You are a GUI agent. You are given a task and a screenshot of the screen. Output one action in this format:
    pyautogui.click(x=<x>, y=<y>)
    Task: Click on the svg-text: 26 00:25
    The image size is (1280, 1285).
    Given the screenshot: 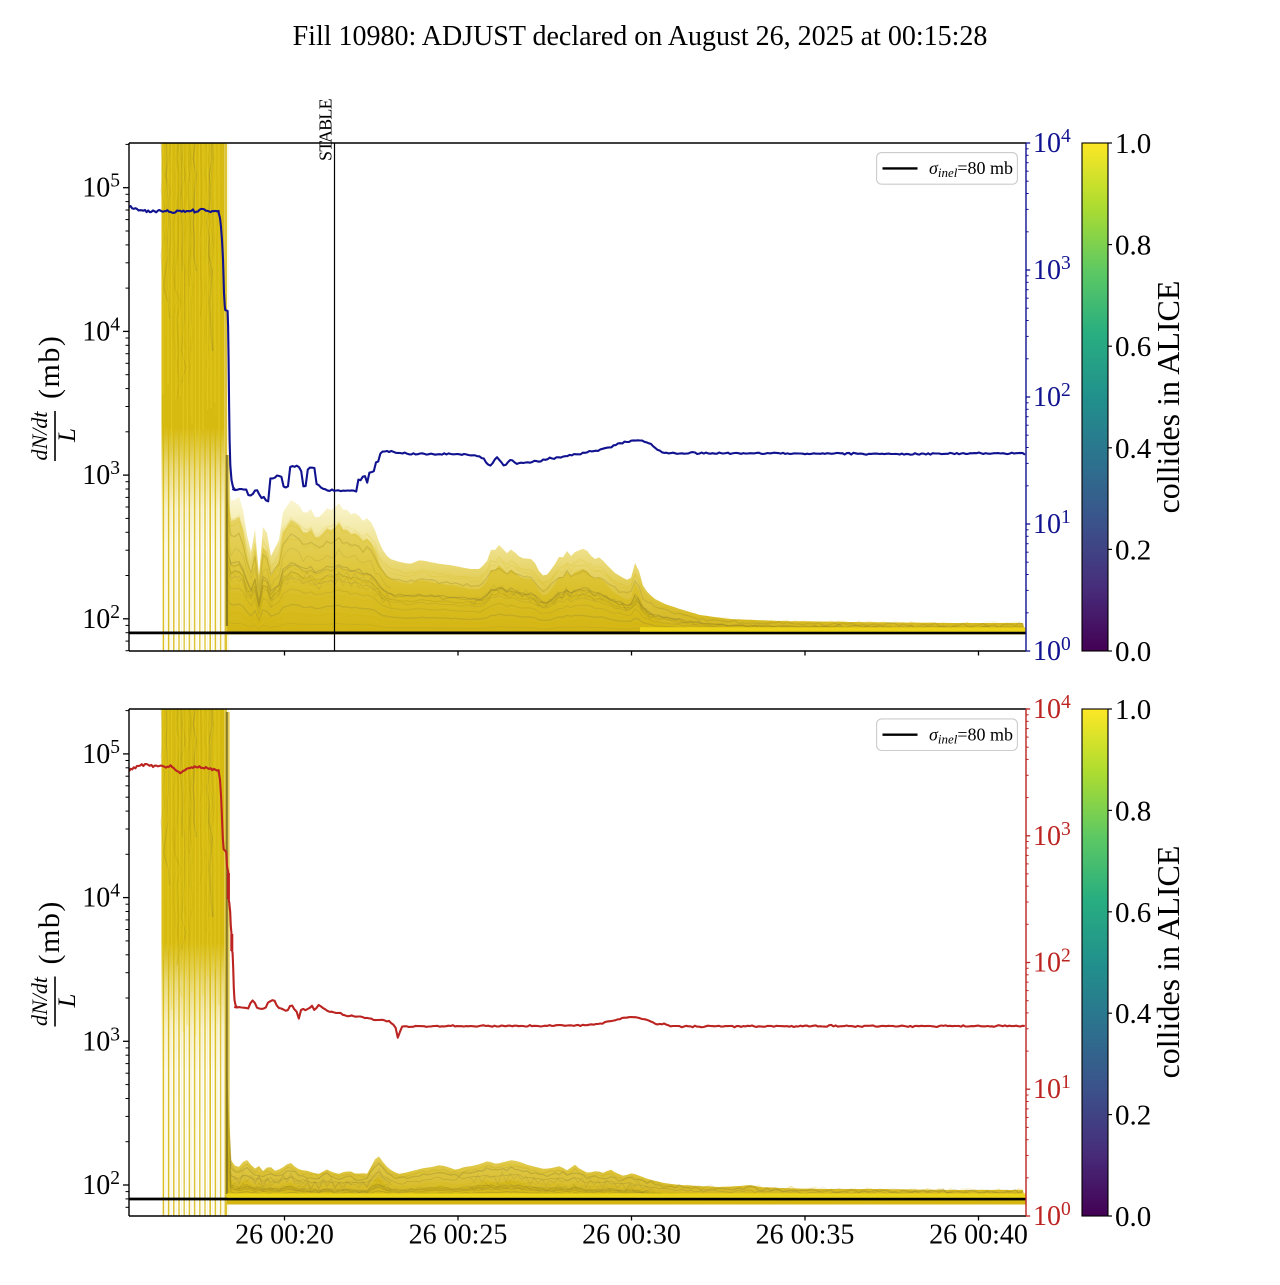 What is the action you would take?
    pyautogui.click(x=458, y=1235)
    